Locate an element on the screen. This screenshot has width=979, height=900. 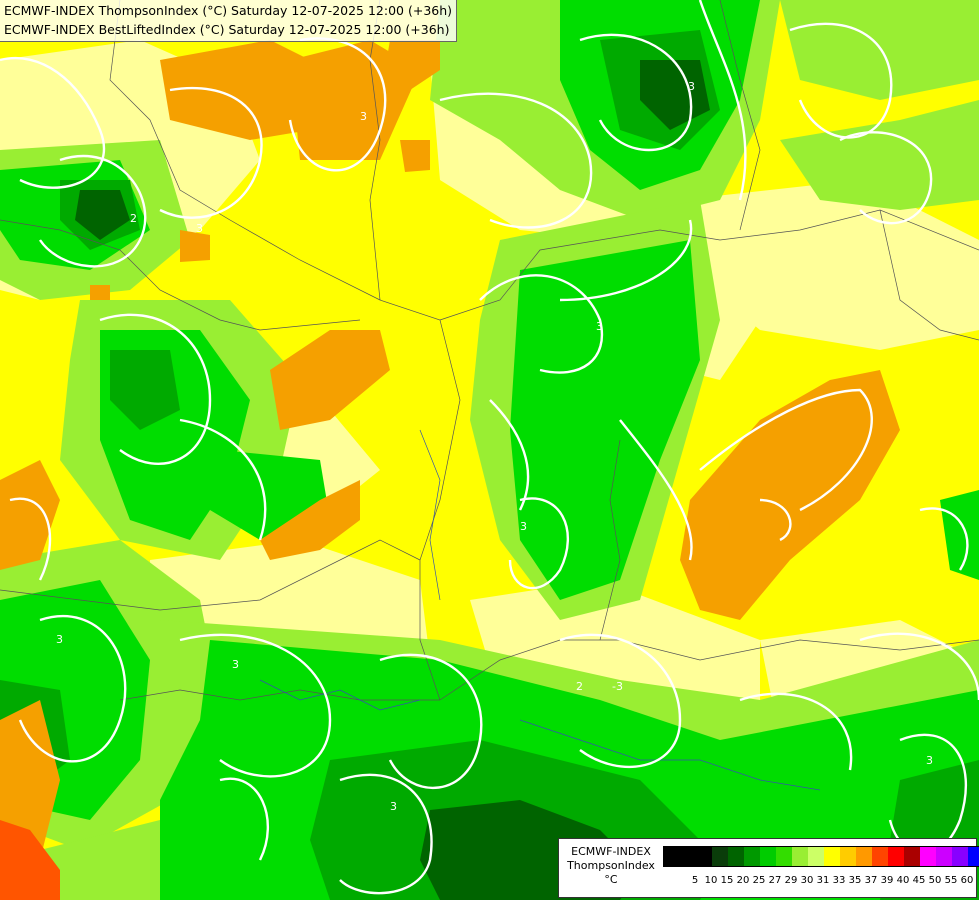
legend-tick-label: 31 is located at coordinates (823, 880).